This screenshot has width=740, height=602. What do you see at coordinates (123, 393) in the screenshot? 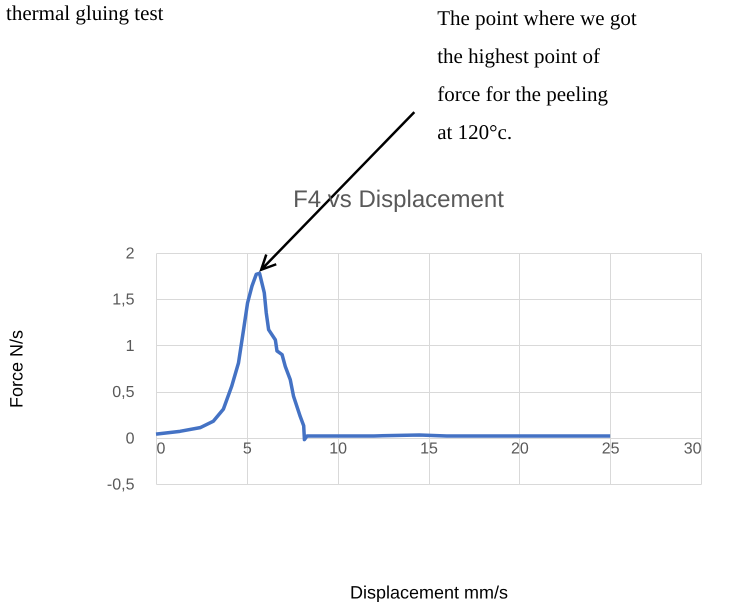
I see `y-tick-label: 0,5` at bounding box center [123, 393].